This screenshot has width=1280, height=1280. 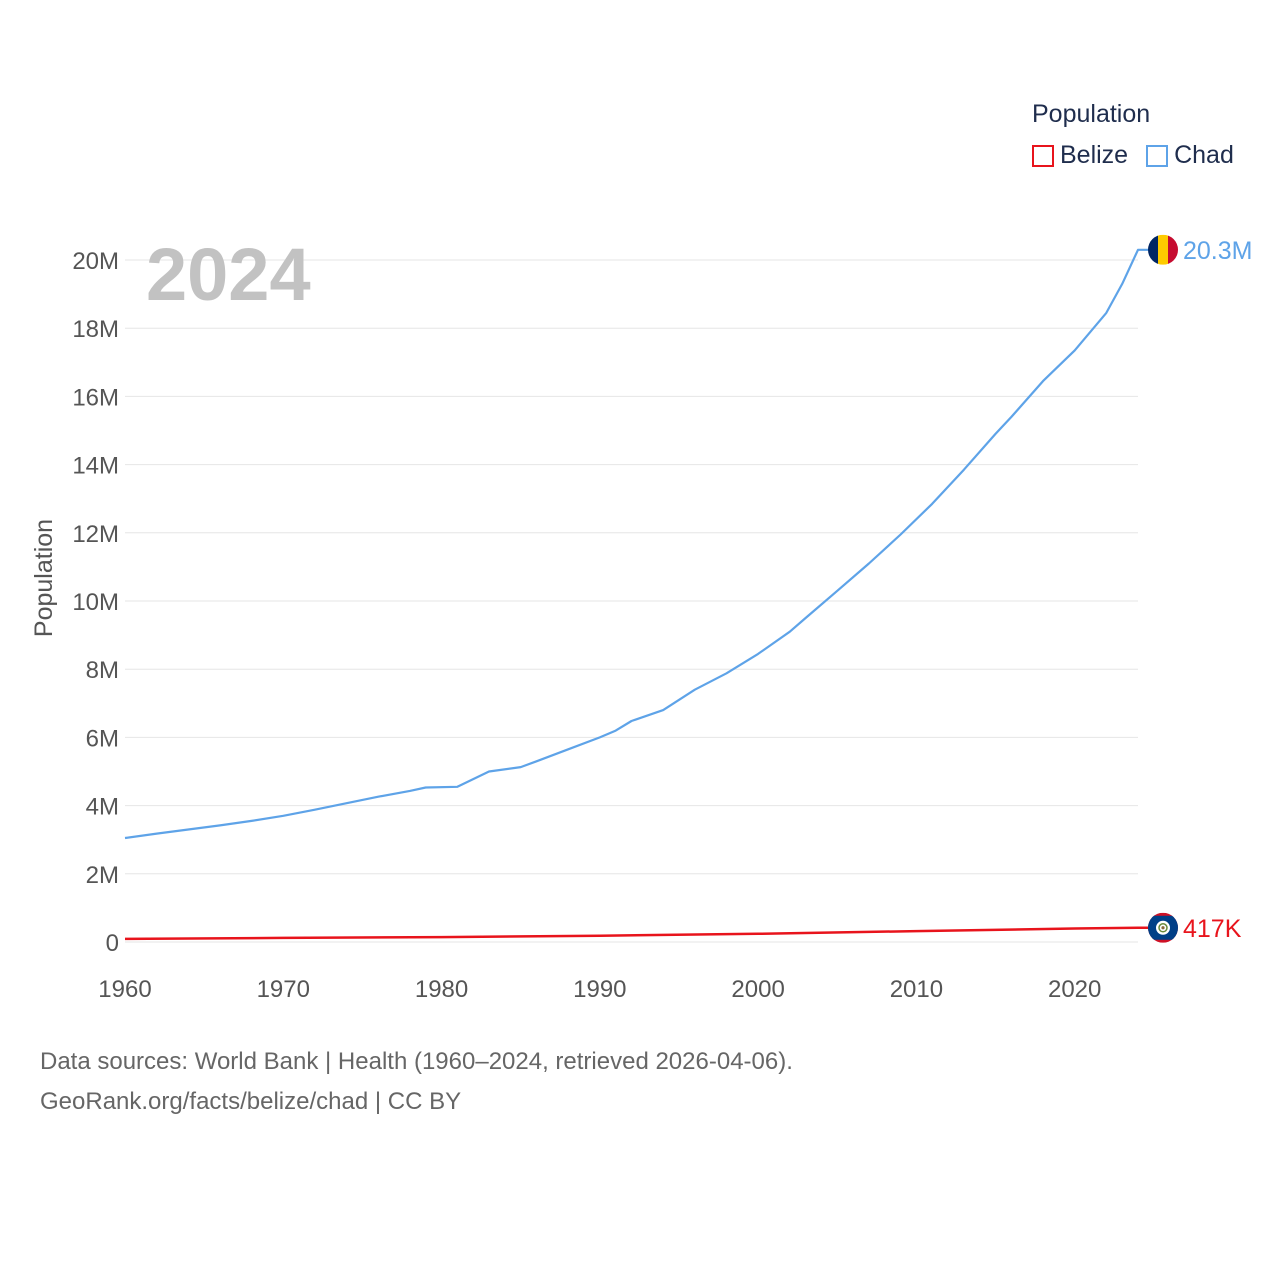 I want to click on legend-label-belize: Belize, so click(x=1094, y=155).